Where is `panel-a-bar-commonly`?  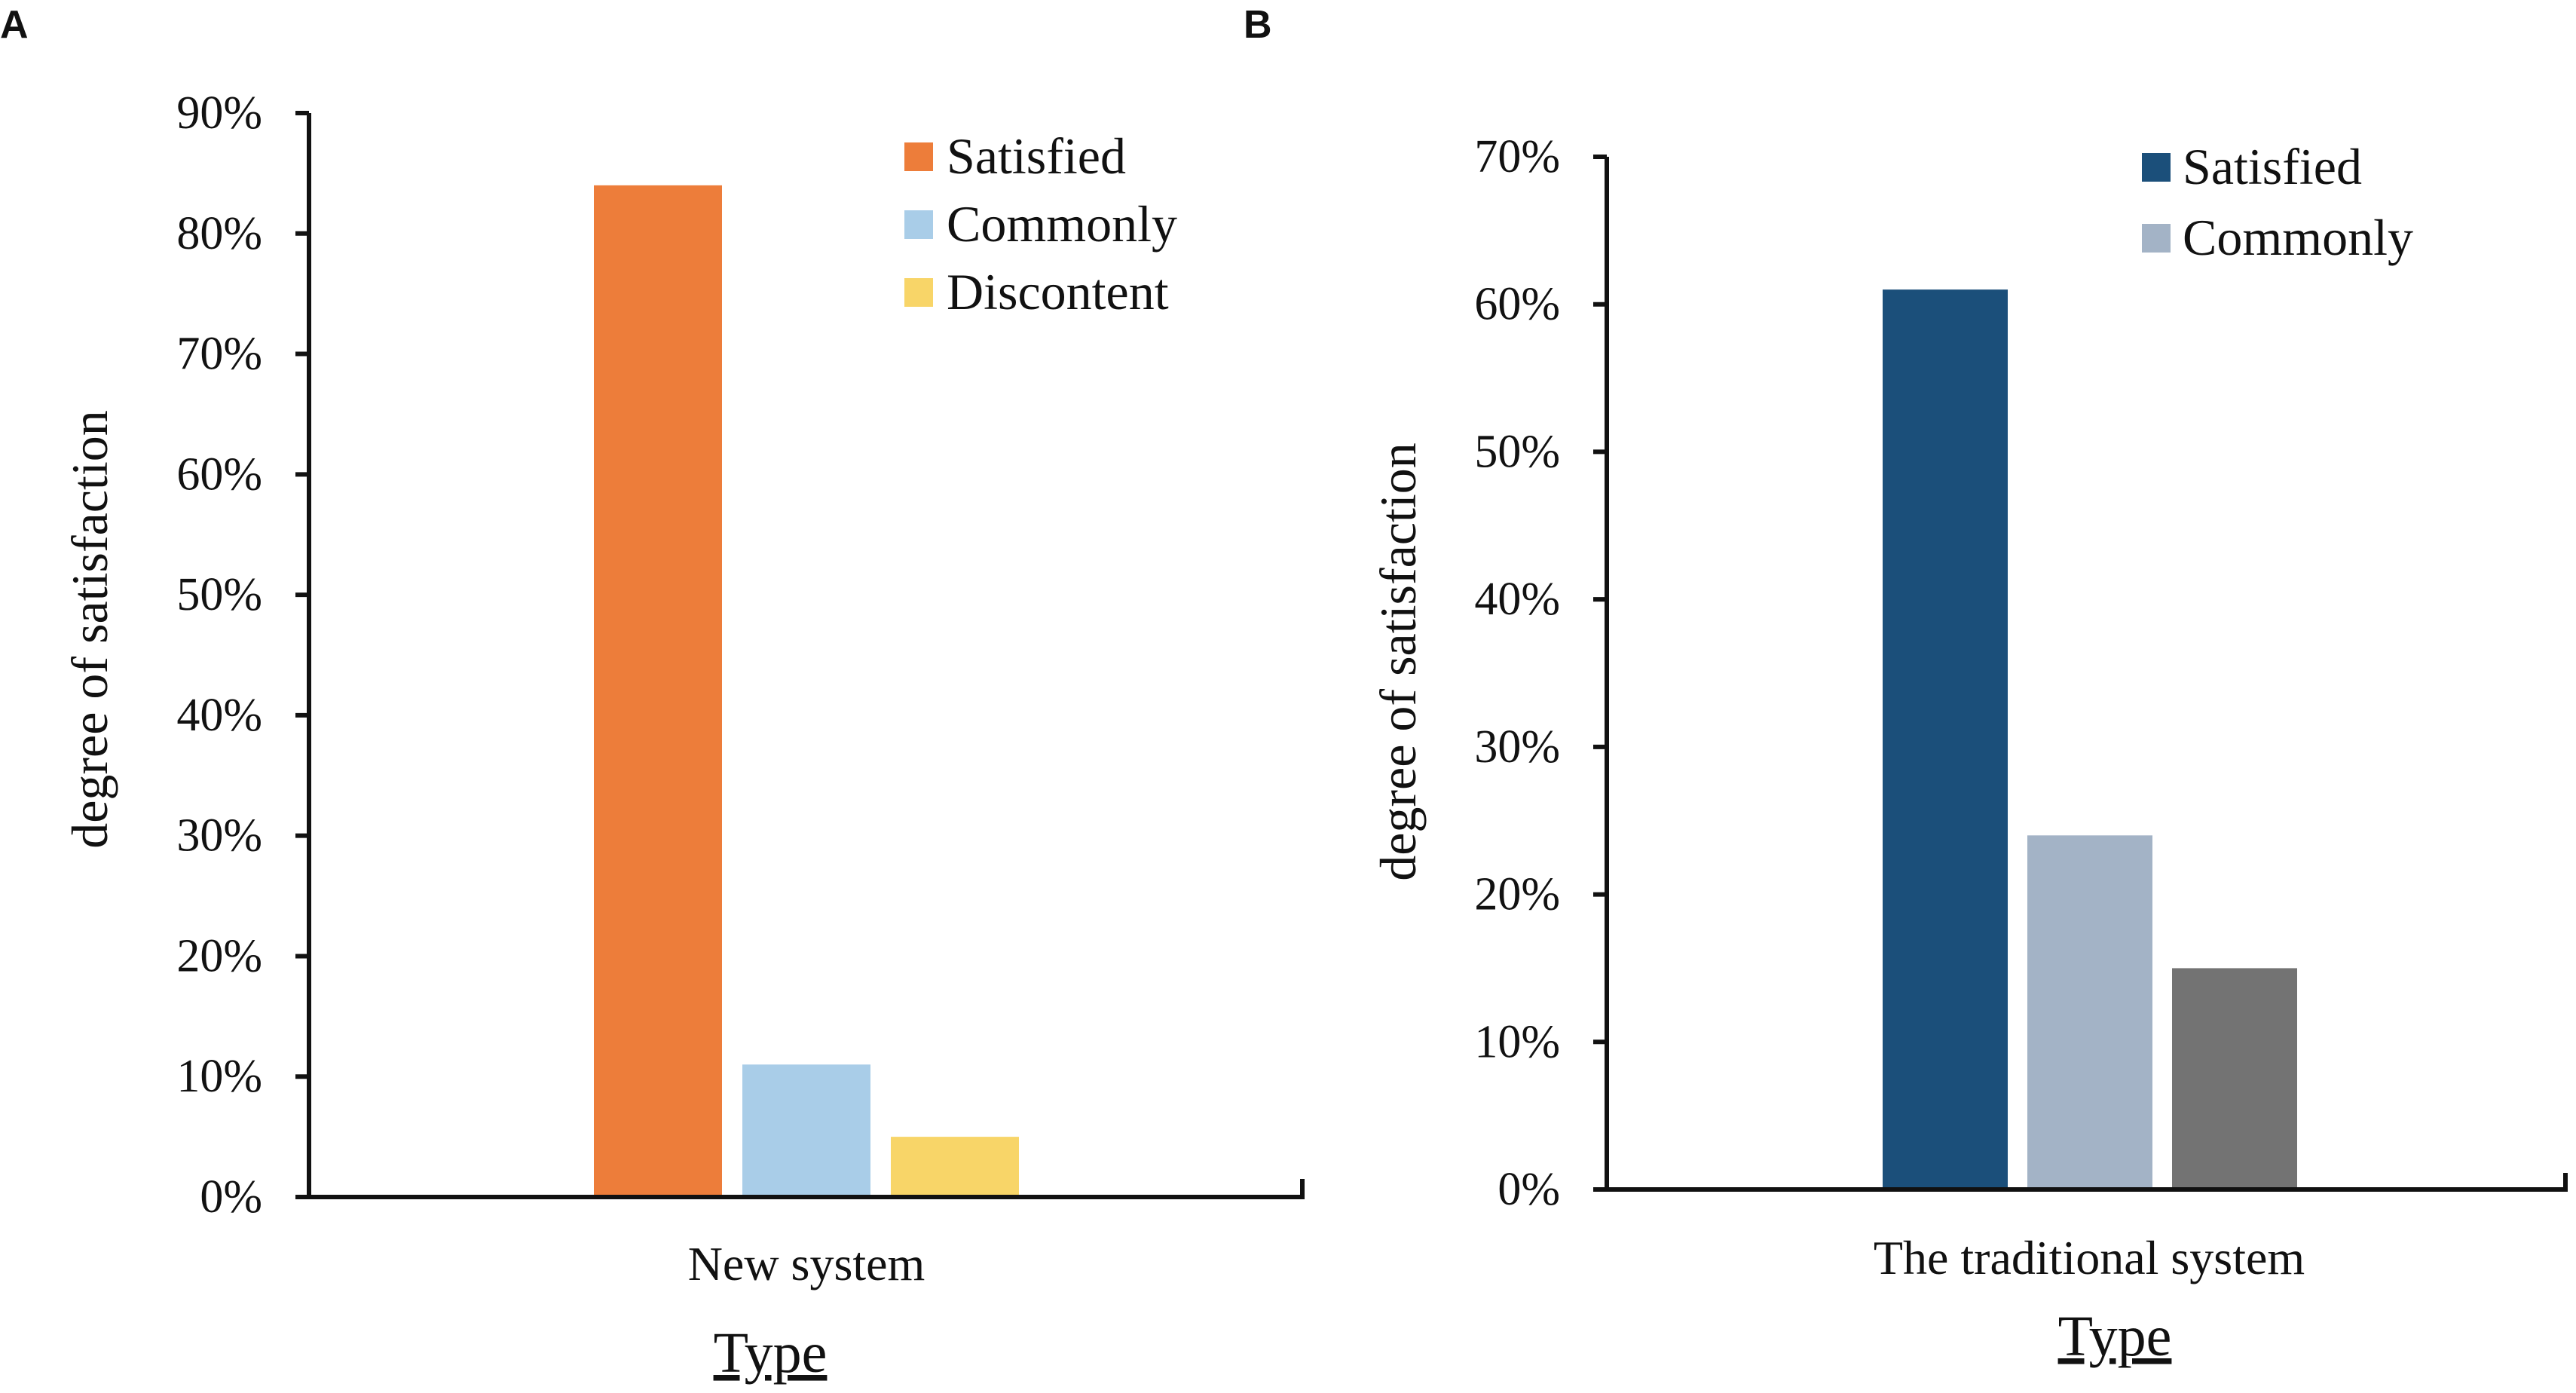
panel-a-bar-commonly is located at coordinates (806, 1129).